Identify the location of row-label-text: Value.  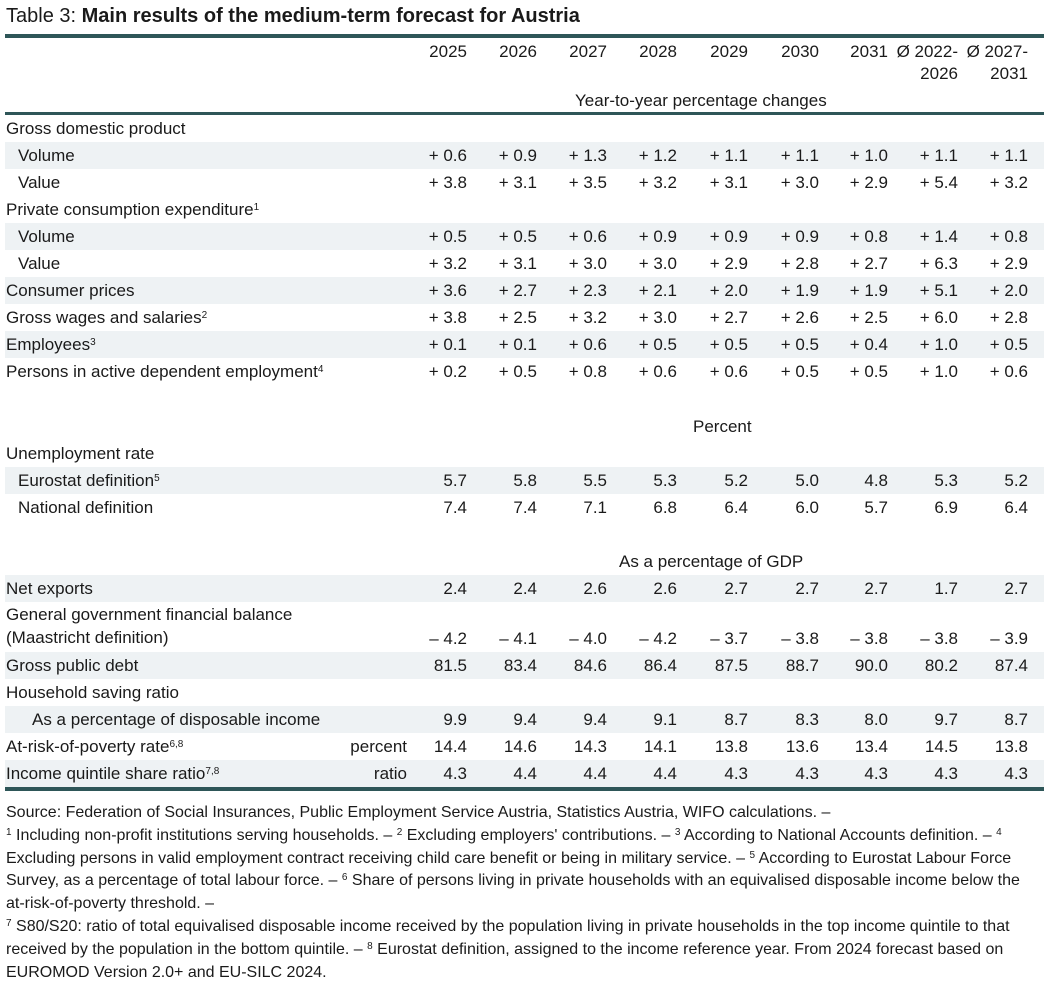
(39, 263).